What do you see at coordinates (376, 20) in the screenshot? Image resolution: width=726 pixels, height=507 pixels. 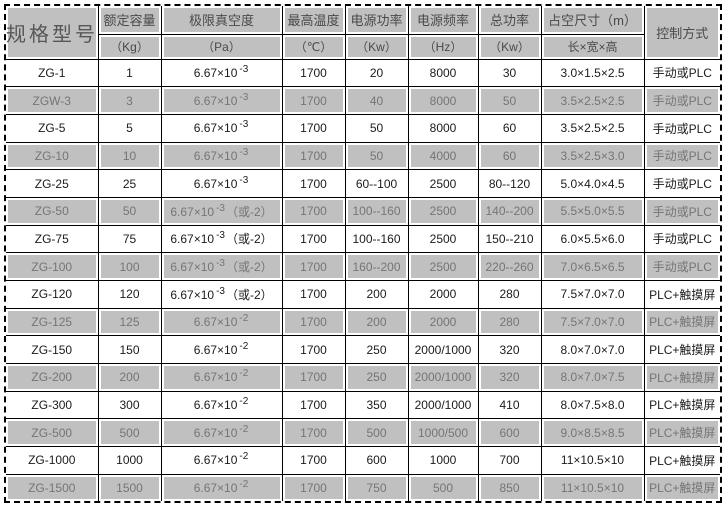 I see `header-power-title: 电源功率` at bounding box center [376, 20].